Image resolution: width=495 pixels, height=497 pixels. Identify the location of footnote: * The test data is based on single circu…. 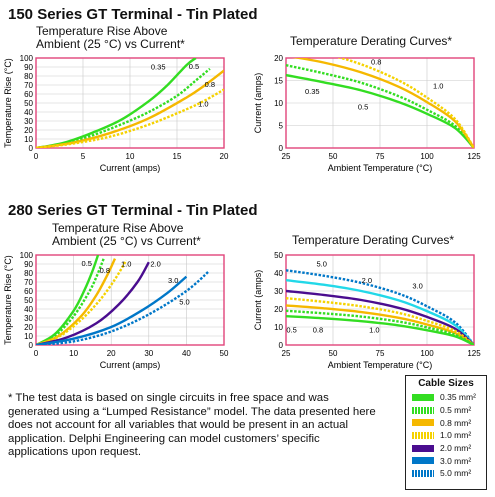
(192, 425).